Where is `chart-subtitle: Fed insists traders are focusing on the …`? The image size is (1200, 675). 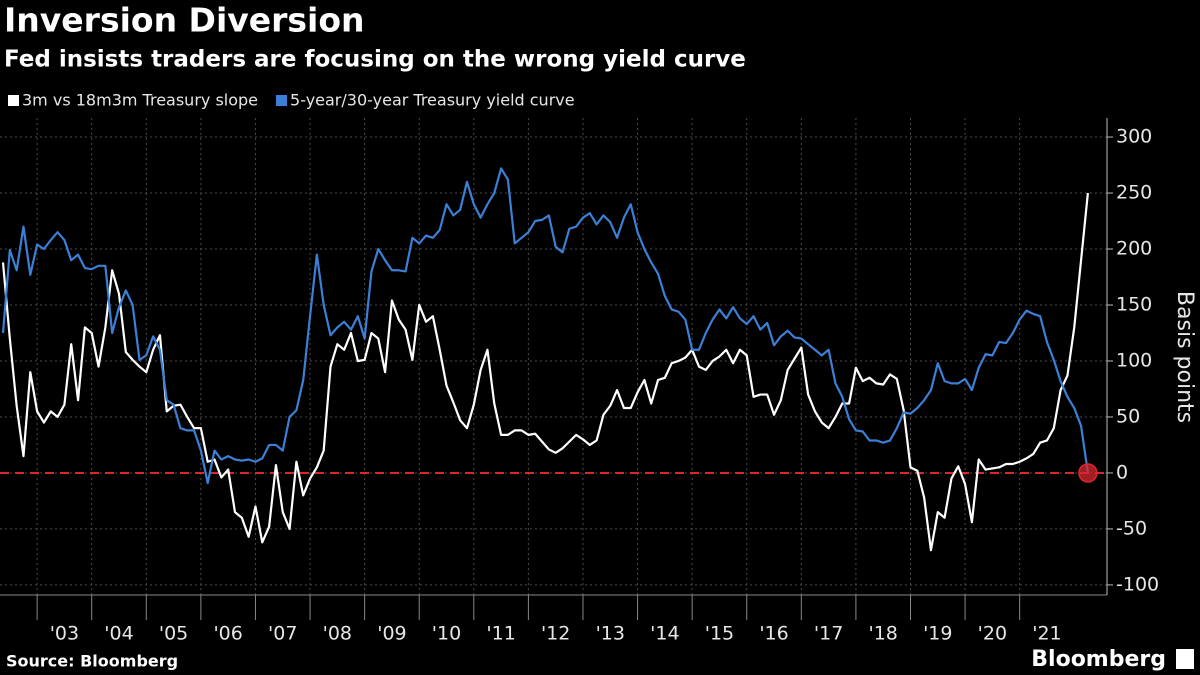
chart-subtitle: Fed insists traders are focusing on the … is located at coordinates (375, 60).